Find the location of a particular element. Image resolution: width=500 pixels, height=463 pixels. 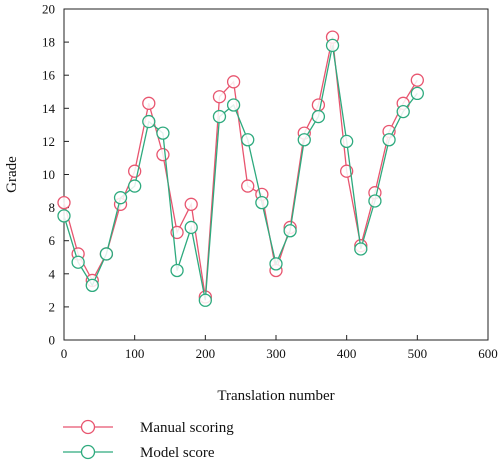

x-axis: 0 100 200 300 400 500 600 is located at coordinates (279, 348).